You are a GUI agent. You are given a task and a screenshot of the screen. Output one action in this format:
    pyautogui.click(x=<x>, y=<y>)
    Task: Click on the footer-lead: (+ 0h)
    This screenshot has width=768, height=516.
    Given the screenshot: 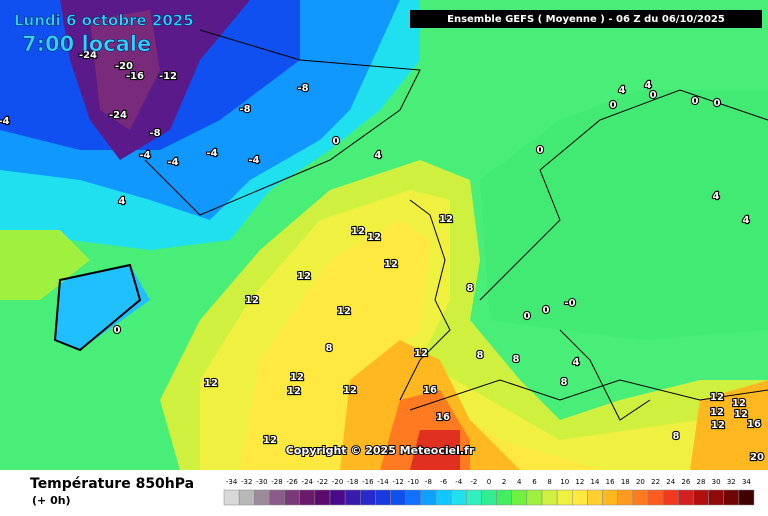 What is the action you would take?
    pyautogui.click(x=51, y=500)
    